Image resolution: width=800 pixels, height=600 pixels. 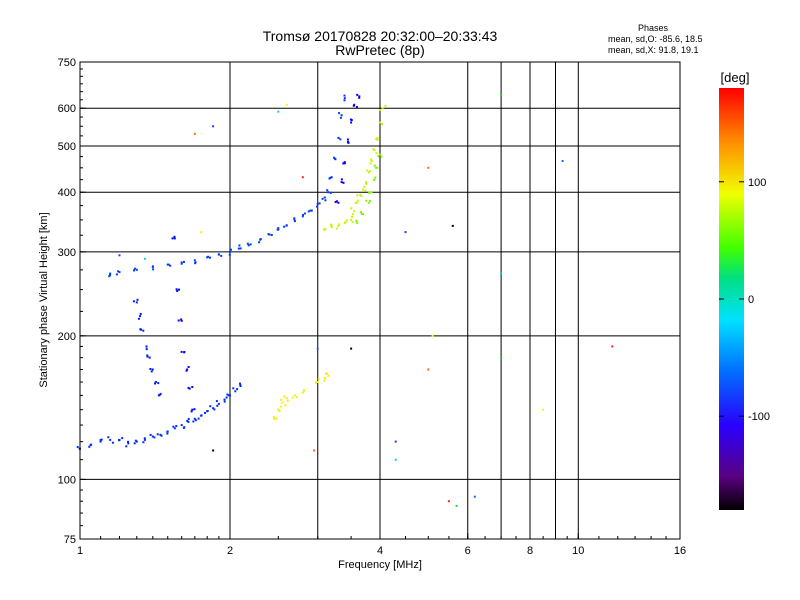 What do you see at coordinates (380, 565) in the screenshot?
I see `x-axis-label: Frequency [MHz]` at bounding box center [380, 565].